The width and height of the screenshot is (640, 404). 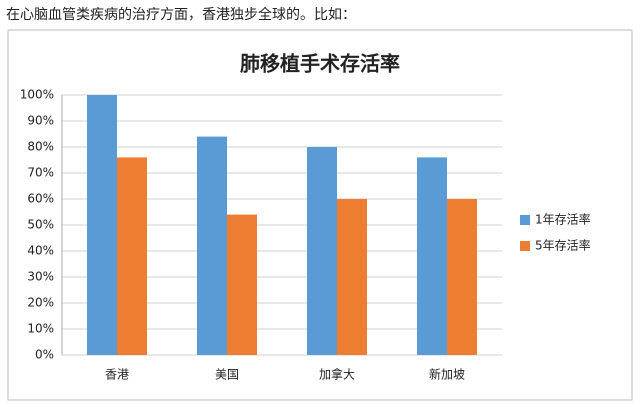 What do you see at coordinates (40, 329) in the screenshot?
I see `y-tick-label: 10%` at bounding box center [40, 329].